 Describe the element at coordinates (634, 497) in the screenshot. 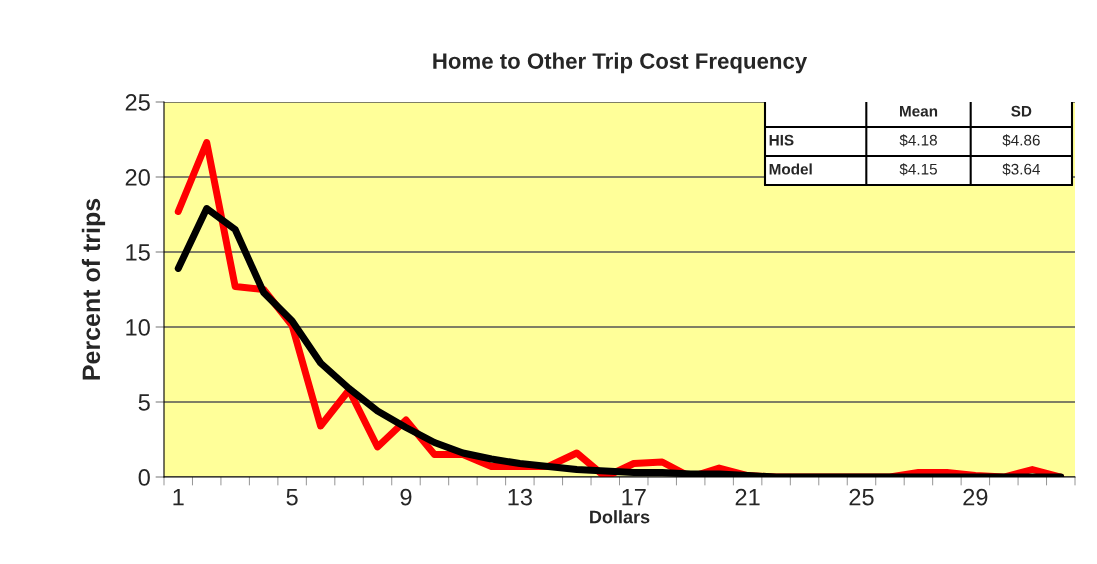

I see `x-tick-label: 17` at that location.